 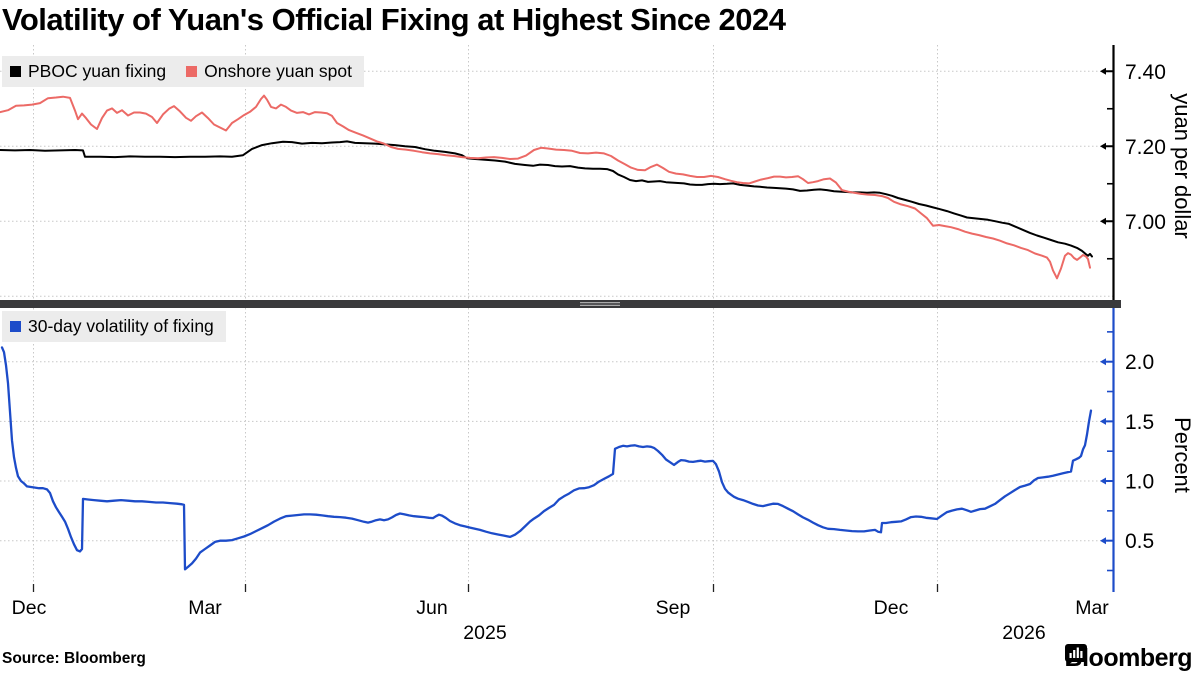 What do you see at coordinates (183, 71) in the screenshot?
I see `legend-top: PBOC yuan fixing Onshore yuan spot` at bounding box center [183, 71].